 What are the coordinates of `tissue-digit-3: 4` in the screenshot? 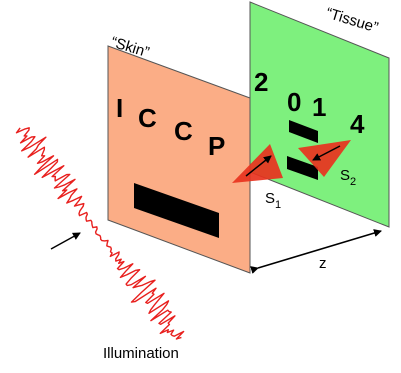 It's located at (357, 124).